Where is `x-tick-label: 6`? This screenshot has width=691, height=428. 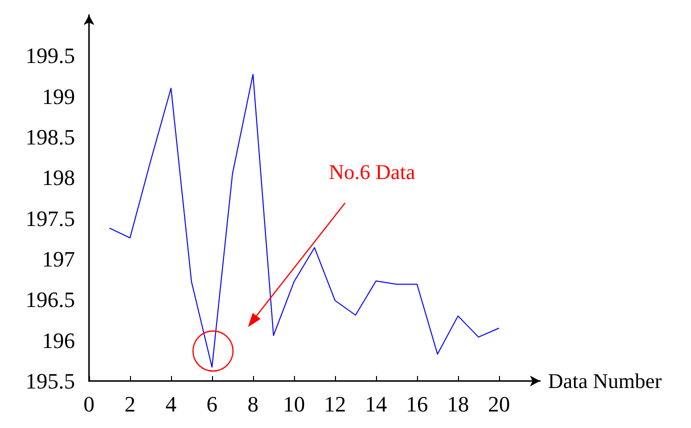 x-tick-label: 6 is located at coordinates (212, 404).